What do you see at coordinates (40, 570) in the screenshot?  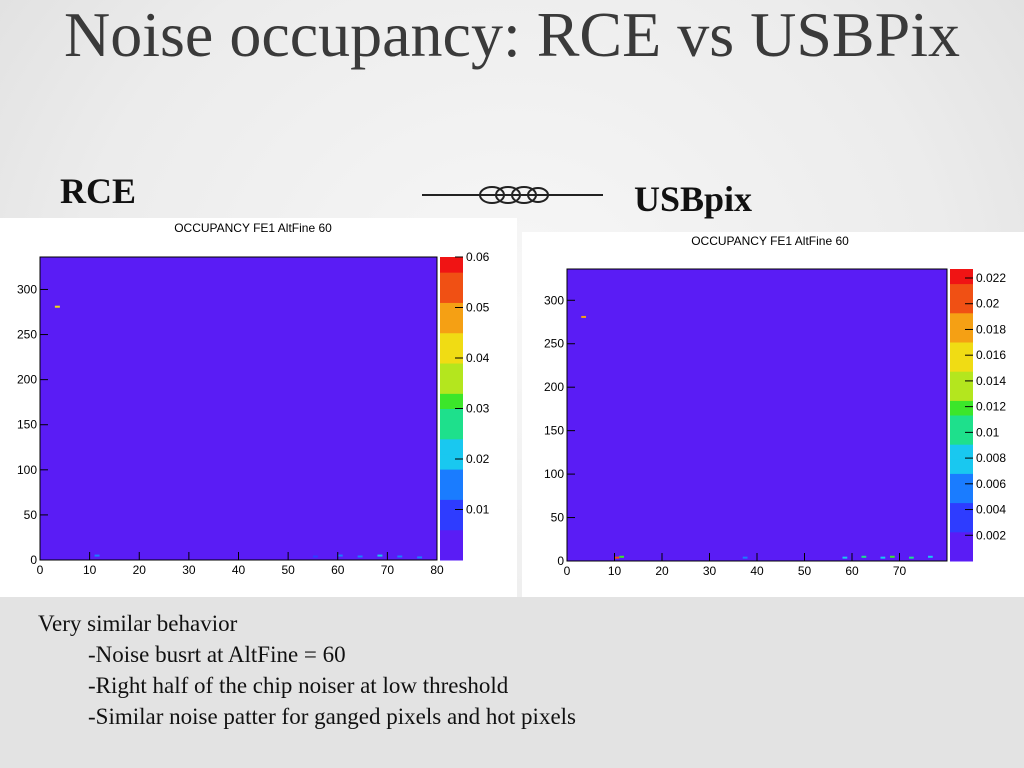 I see `x-tick-label: 0` at bounding box center [40, 570].